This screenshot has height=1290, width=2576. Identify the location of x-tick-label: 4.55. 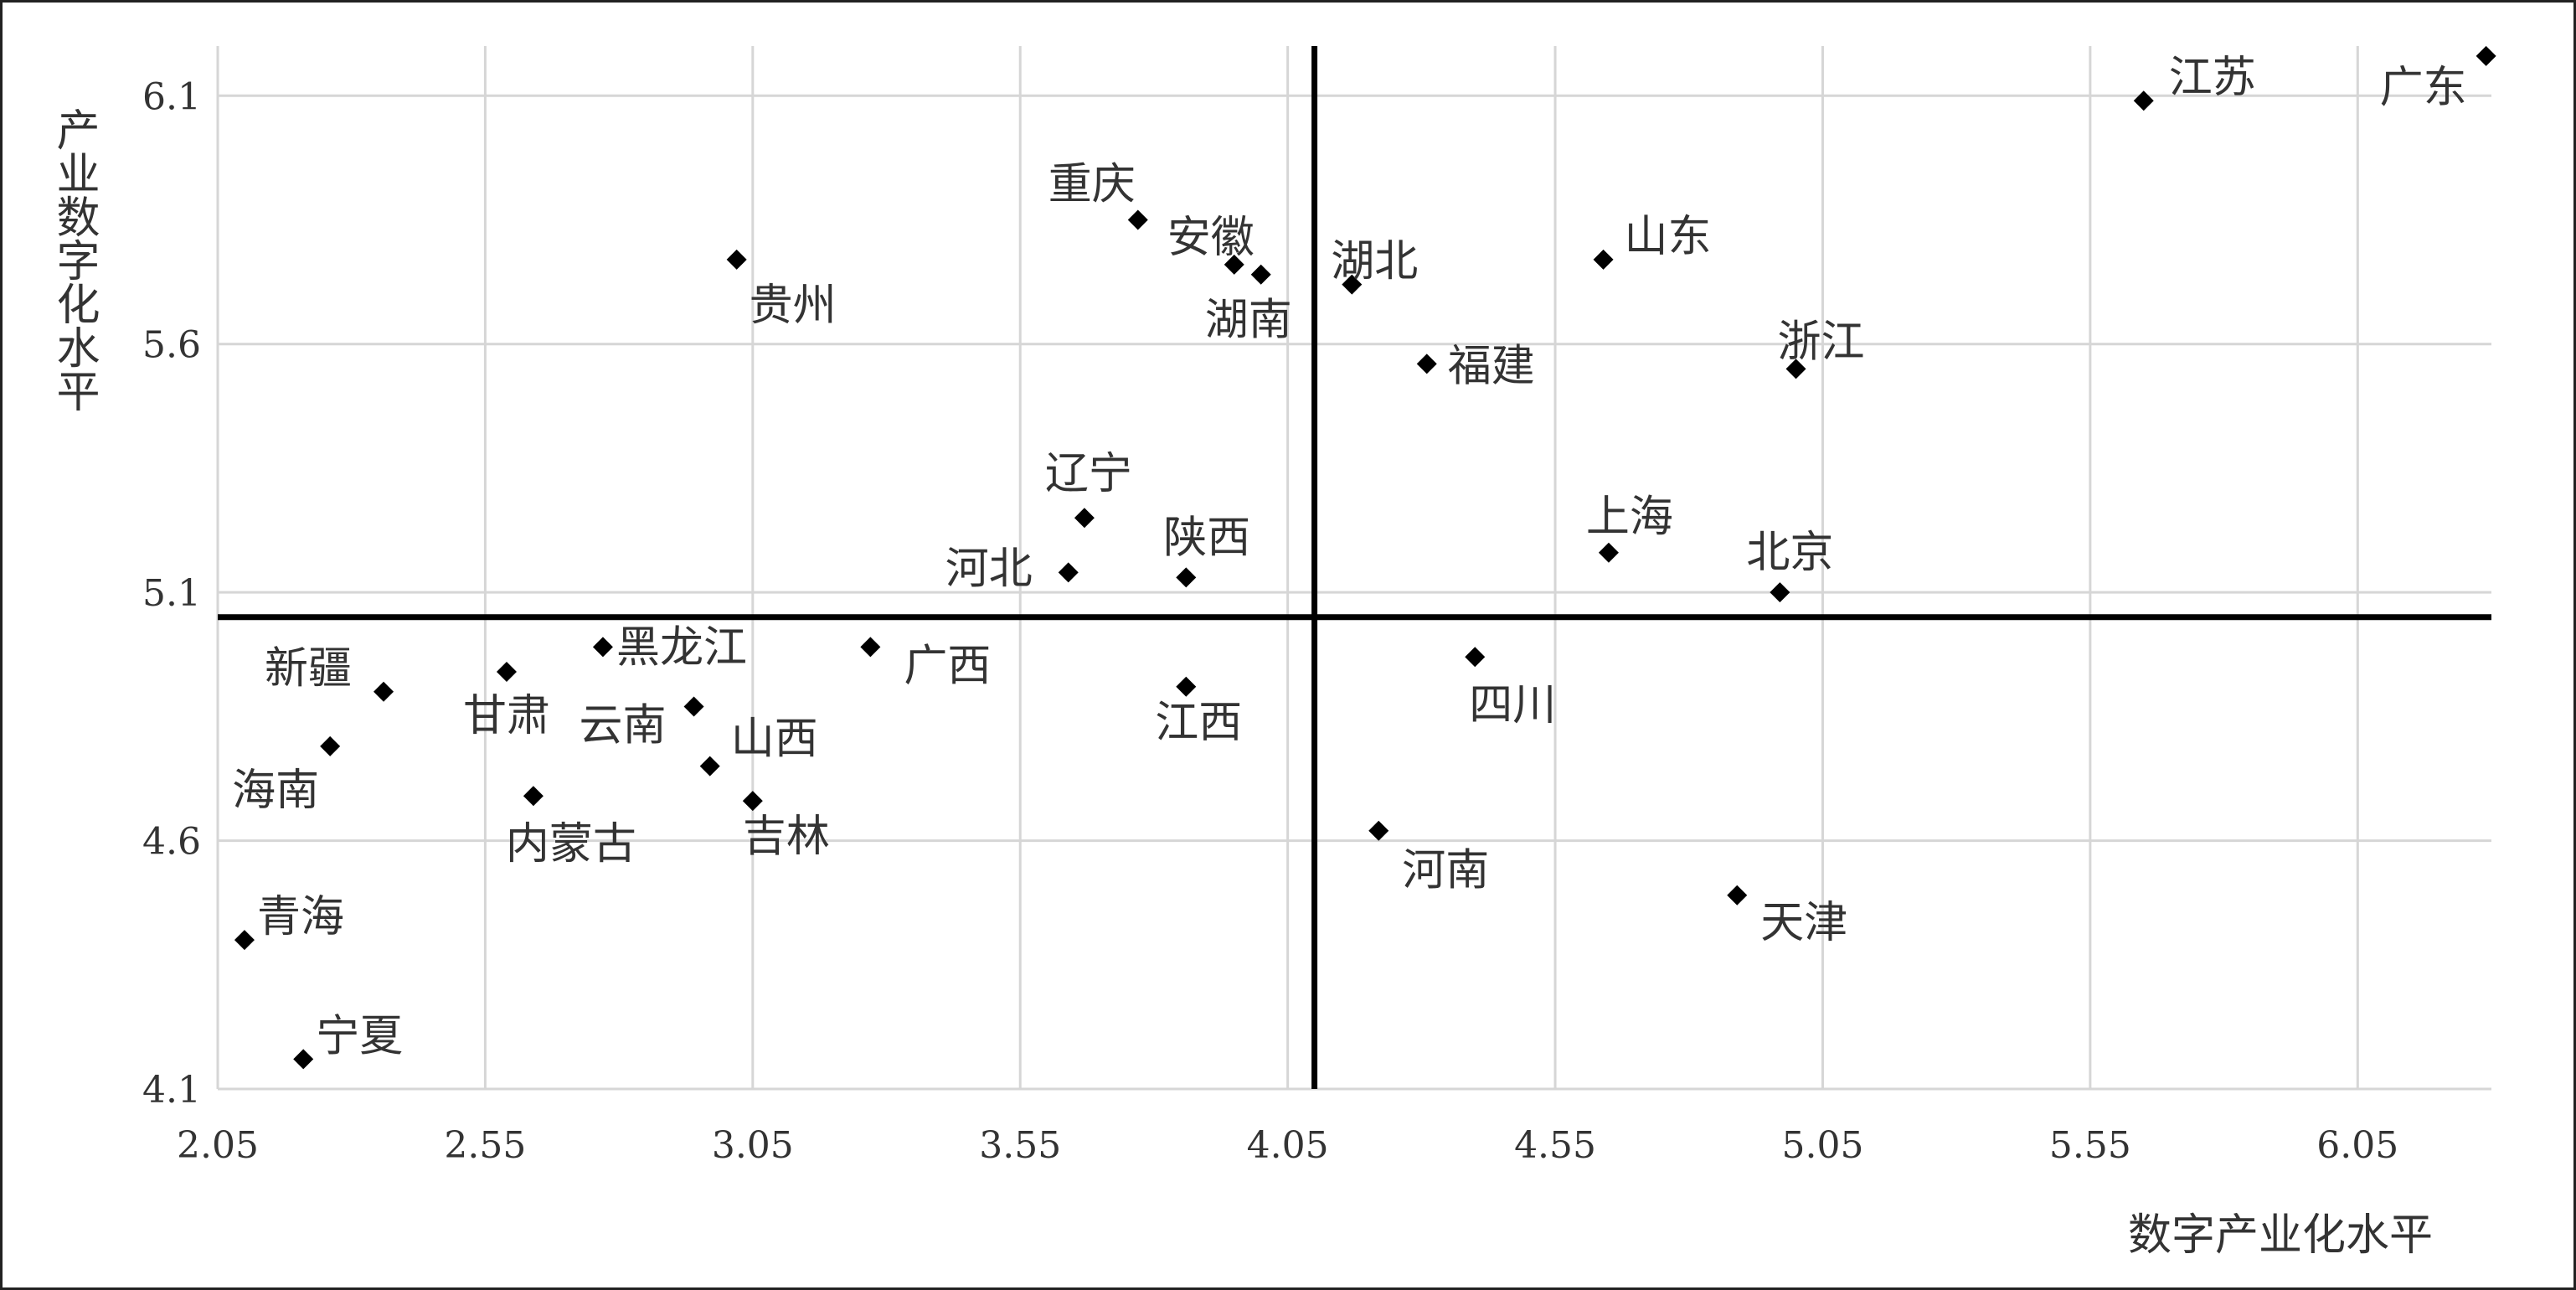
(1555, 1145).